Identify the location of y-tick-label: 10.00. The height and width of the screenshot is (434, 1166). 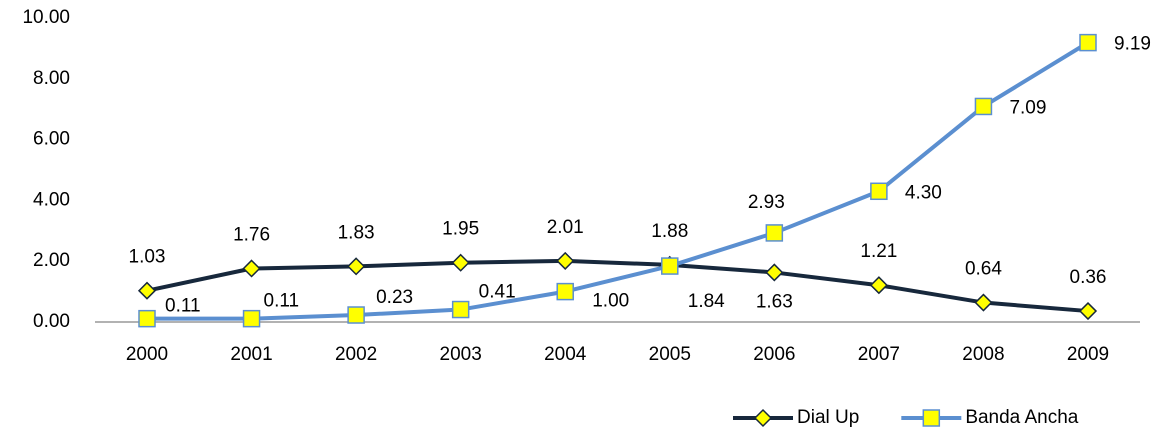
(46, 17).